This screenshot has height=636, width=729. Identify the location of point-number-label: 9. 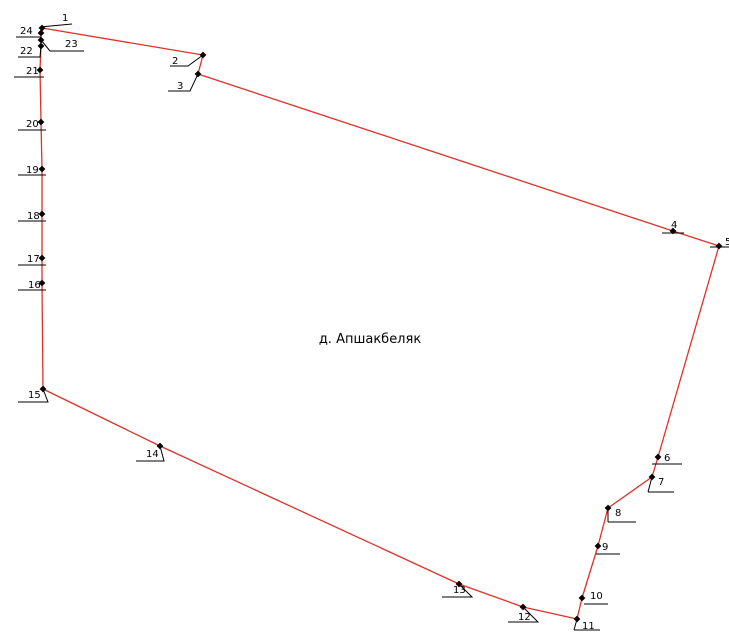
(605, 547).